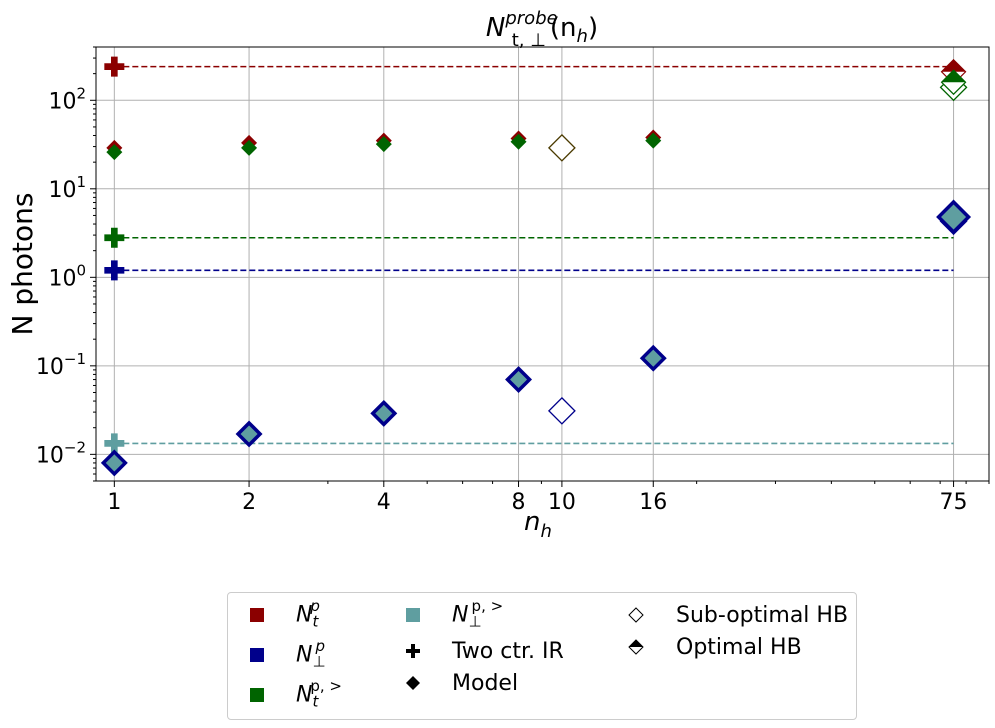 This screenshot has height=728, width=995. I want to click on x-tick-label: 8, so click(519, 502).